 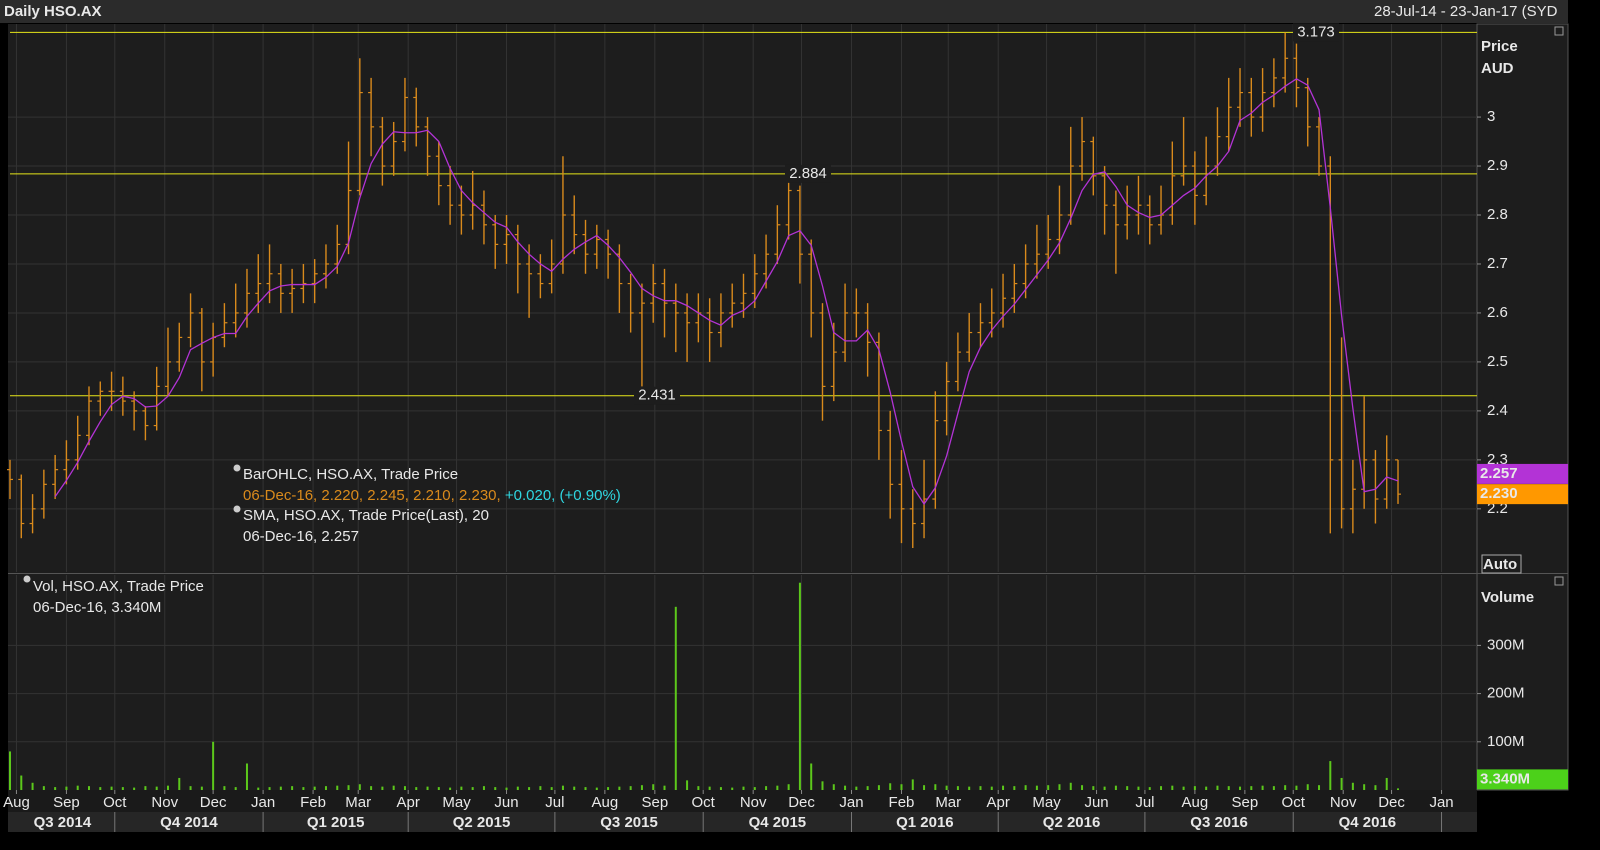 What do you see at coordinates (1343, 802) in the screenshot?
I see `x-tick-label: Nov` at bounding box center [1343, 802].